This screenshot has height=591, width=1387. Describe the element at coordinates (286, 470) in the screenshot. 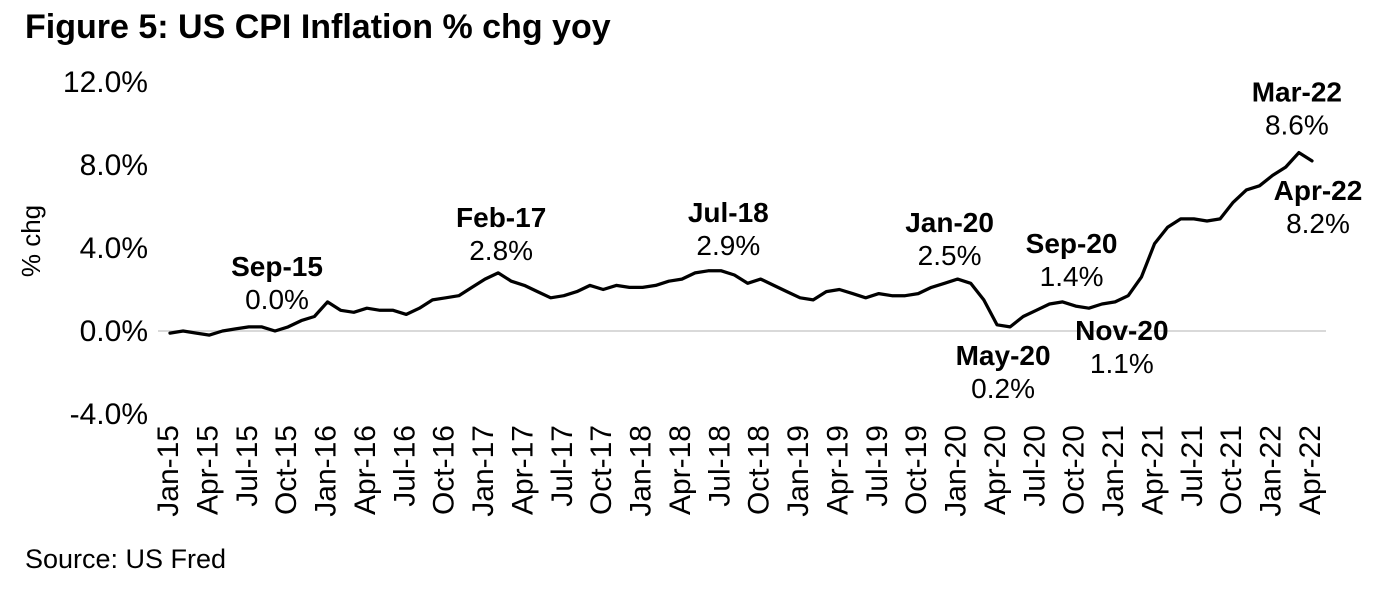

I see `x-tick-label: Oct-15` at that location.